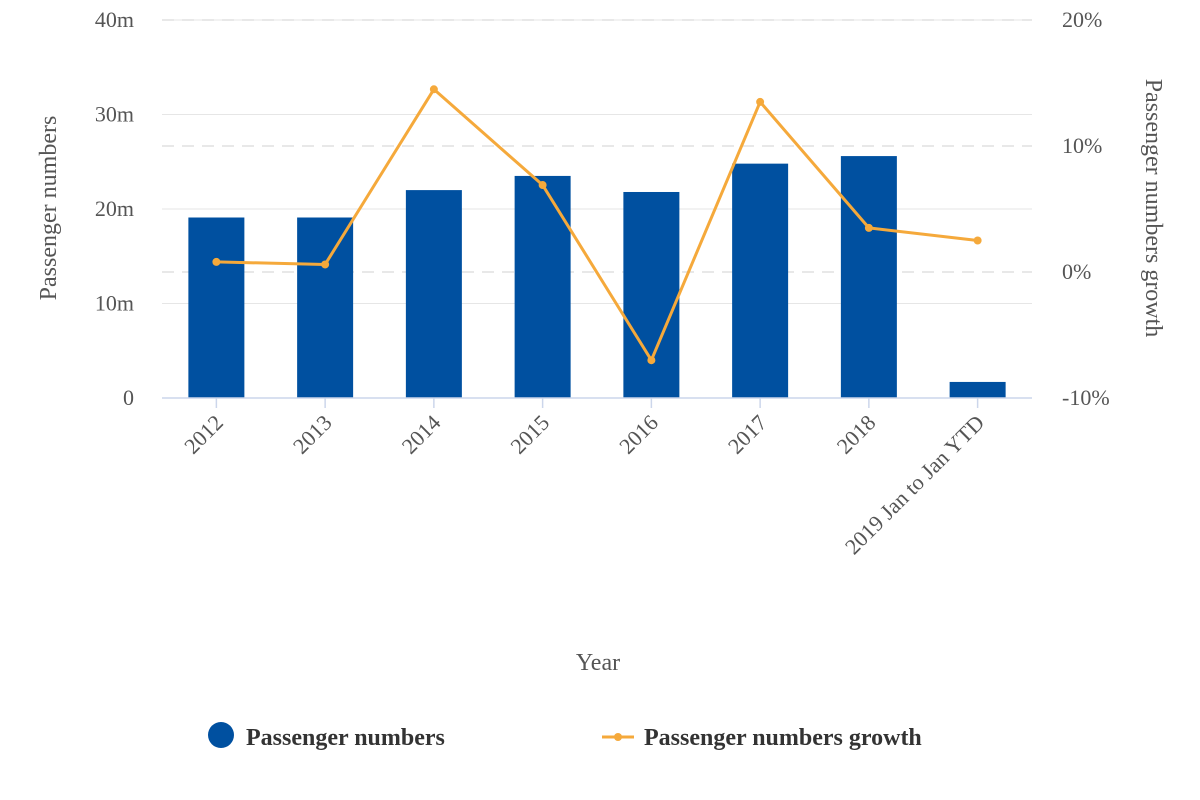  What do you see at coordinates (421, 434) in the screenshot?
I see `x-label-2014: 2014` at bounding box center [421, 434].